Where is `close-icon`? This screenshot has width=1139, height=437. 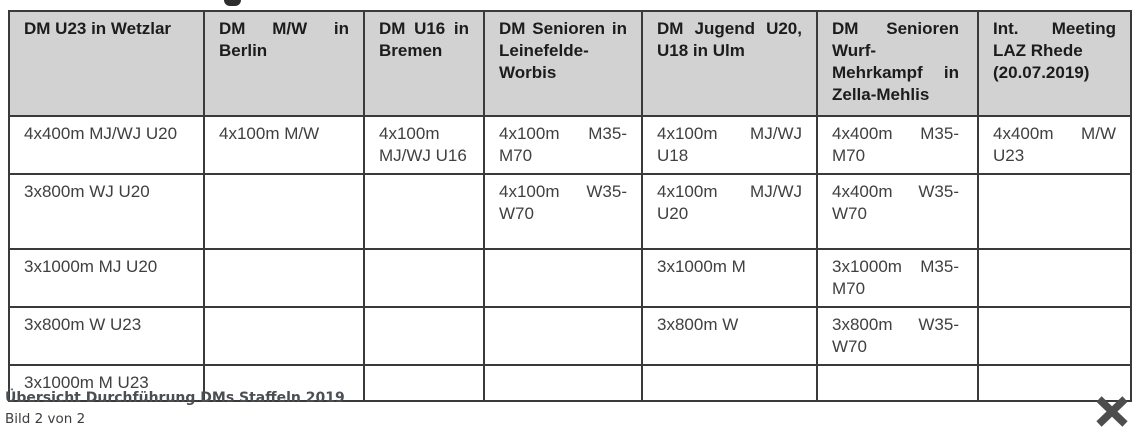
close-icon is located at coordinates (1112, 411).